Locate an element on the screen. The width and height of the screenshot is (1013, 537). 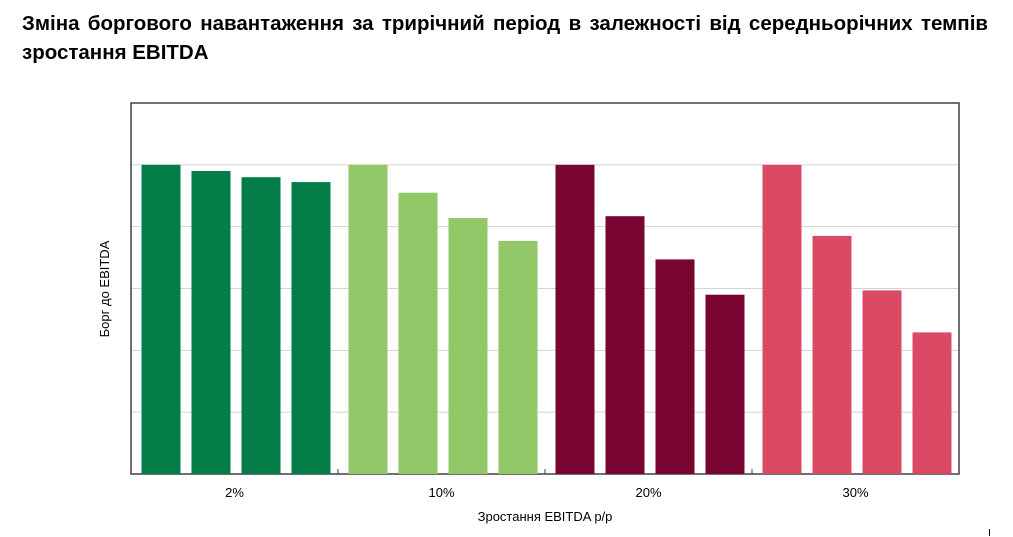
x-tick-label-2: 10% is located at coordinates (441, 492).